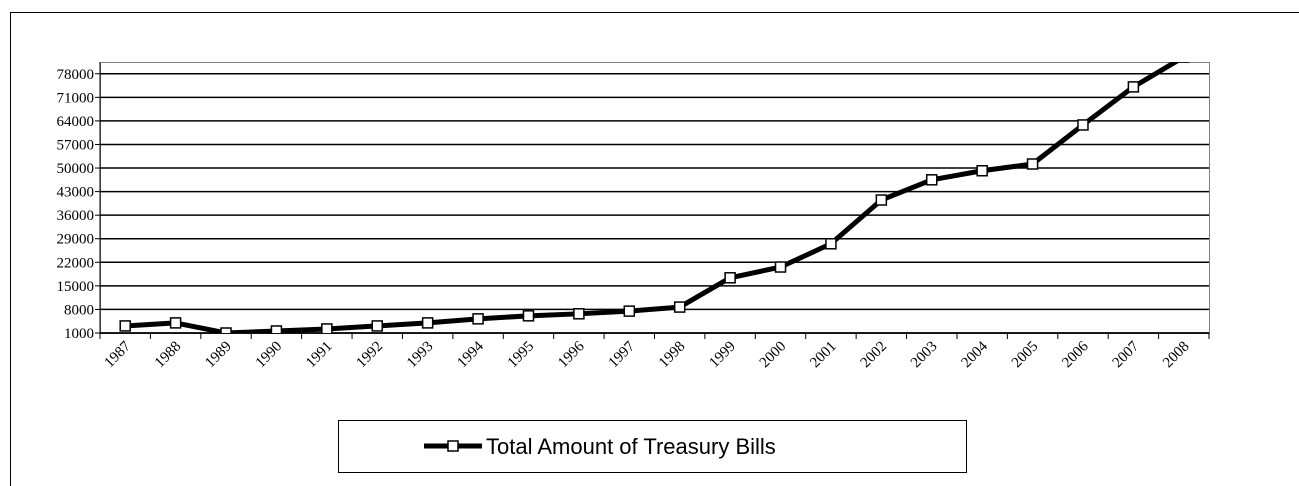  I want to click on y-tick-label: 43000, so click(76, 193).